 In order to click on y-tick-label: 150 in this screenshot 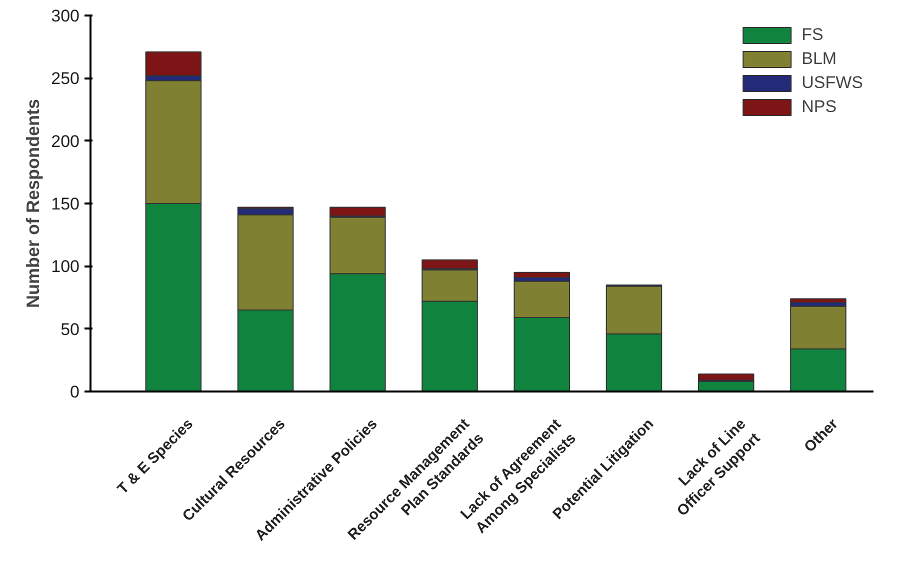, I will do `click(65, 204)`.